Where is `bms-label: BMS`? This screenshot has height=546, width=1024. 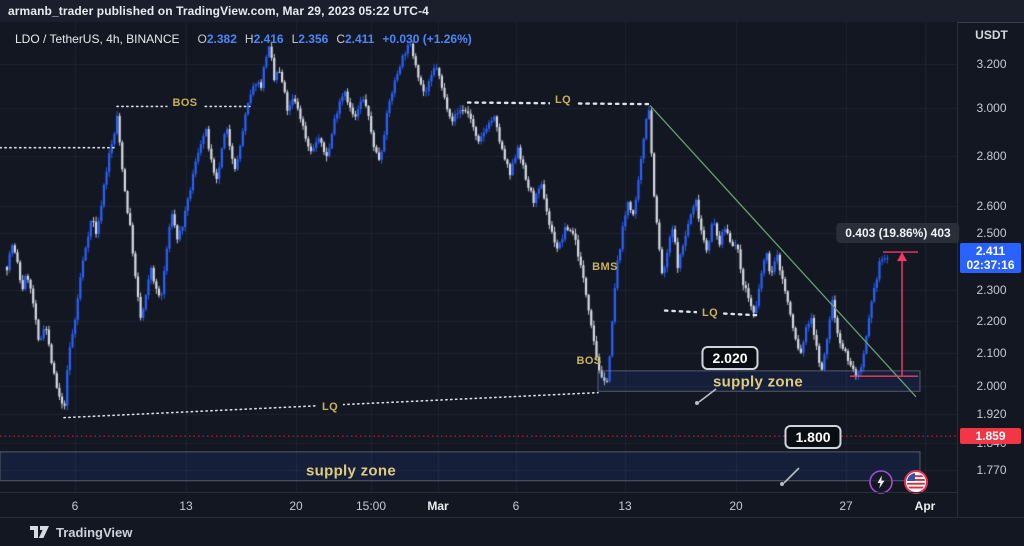 bms-label: BMS is located at coordinates (605, 267).